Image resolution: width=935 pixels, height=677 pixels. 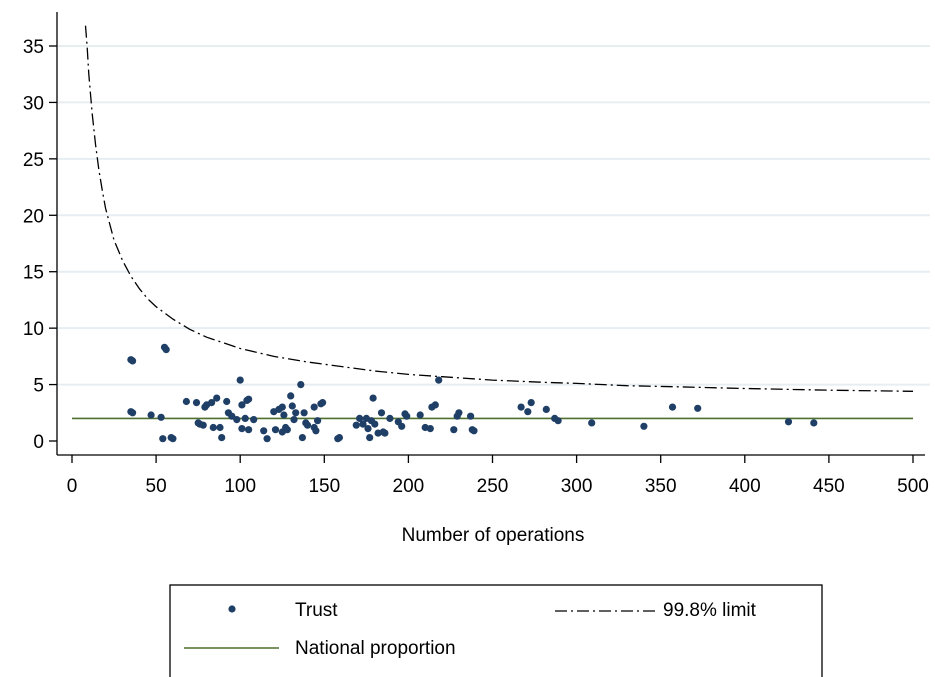 What do you see at coordinates (316, 610) in the screenshot?
I see `legend-trust-label: Trust` at bounding box center [316, 610].